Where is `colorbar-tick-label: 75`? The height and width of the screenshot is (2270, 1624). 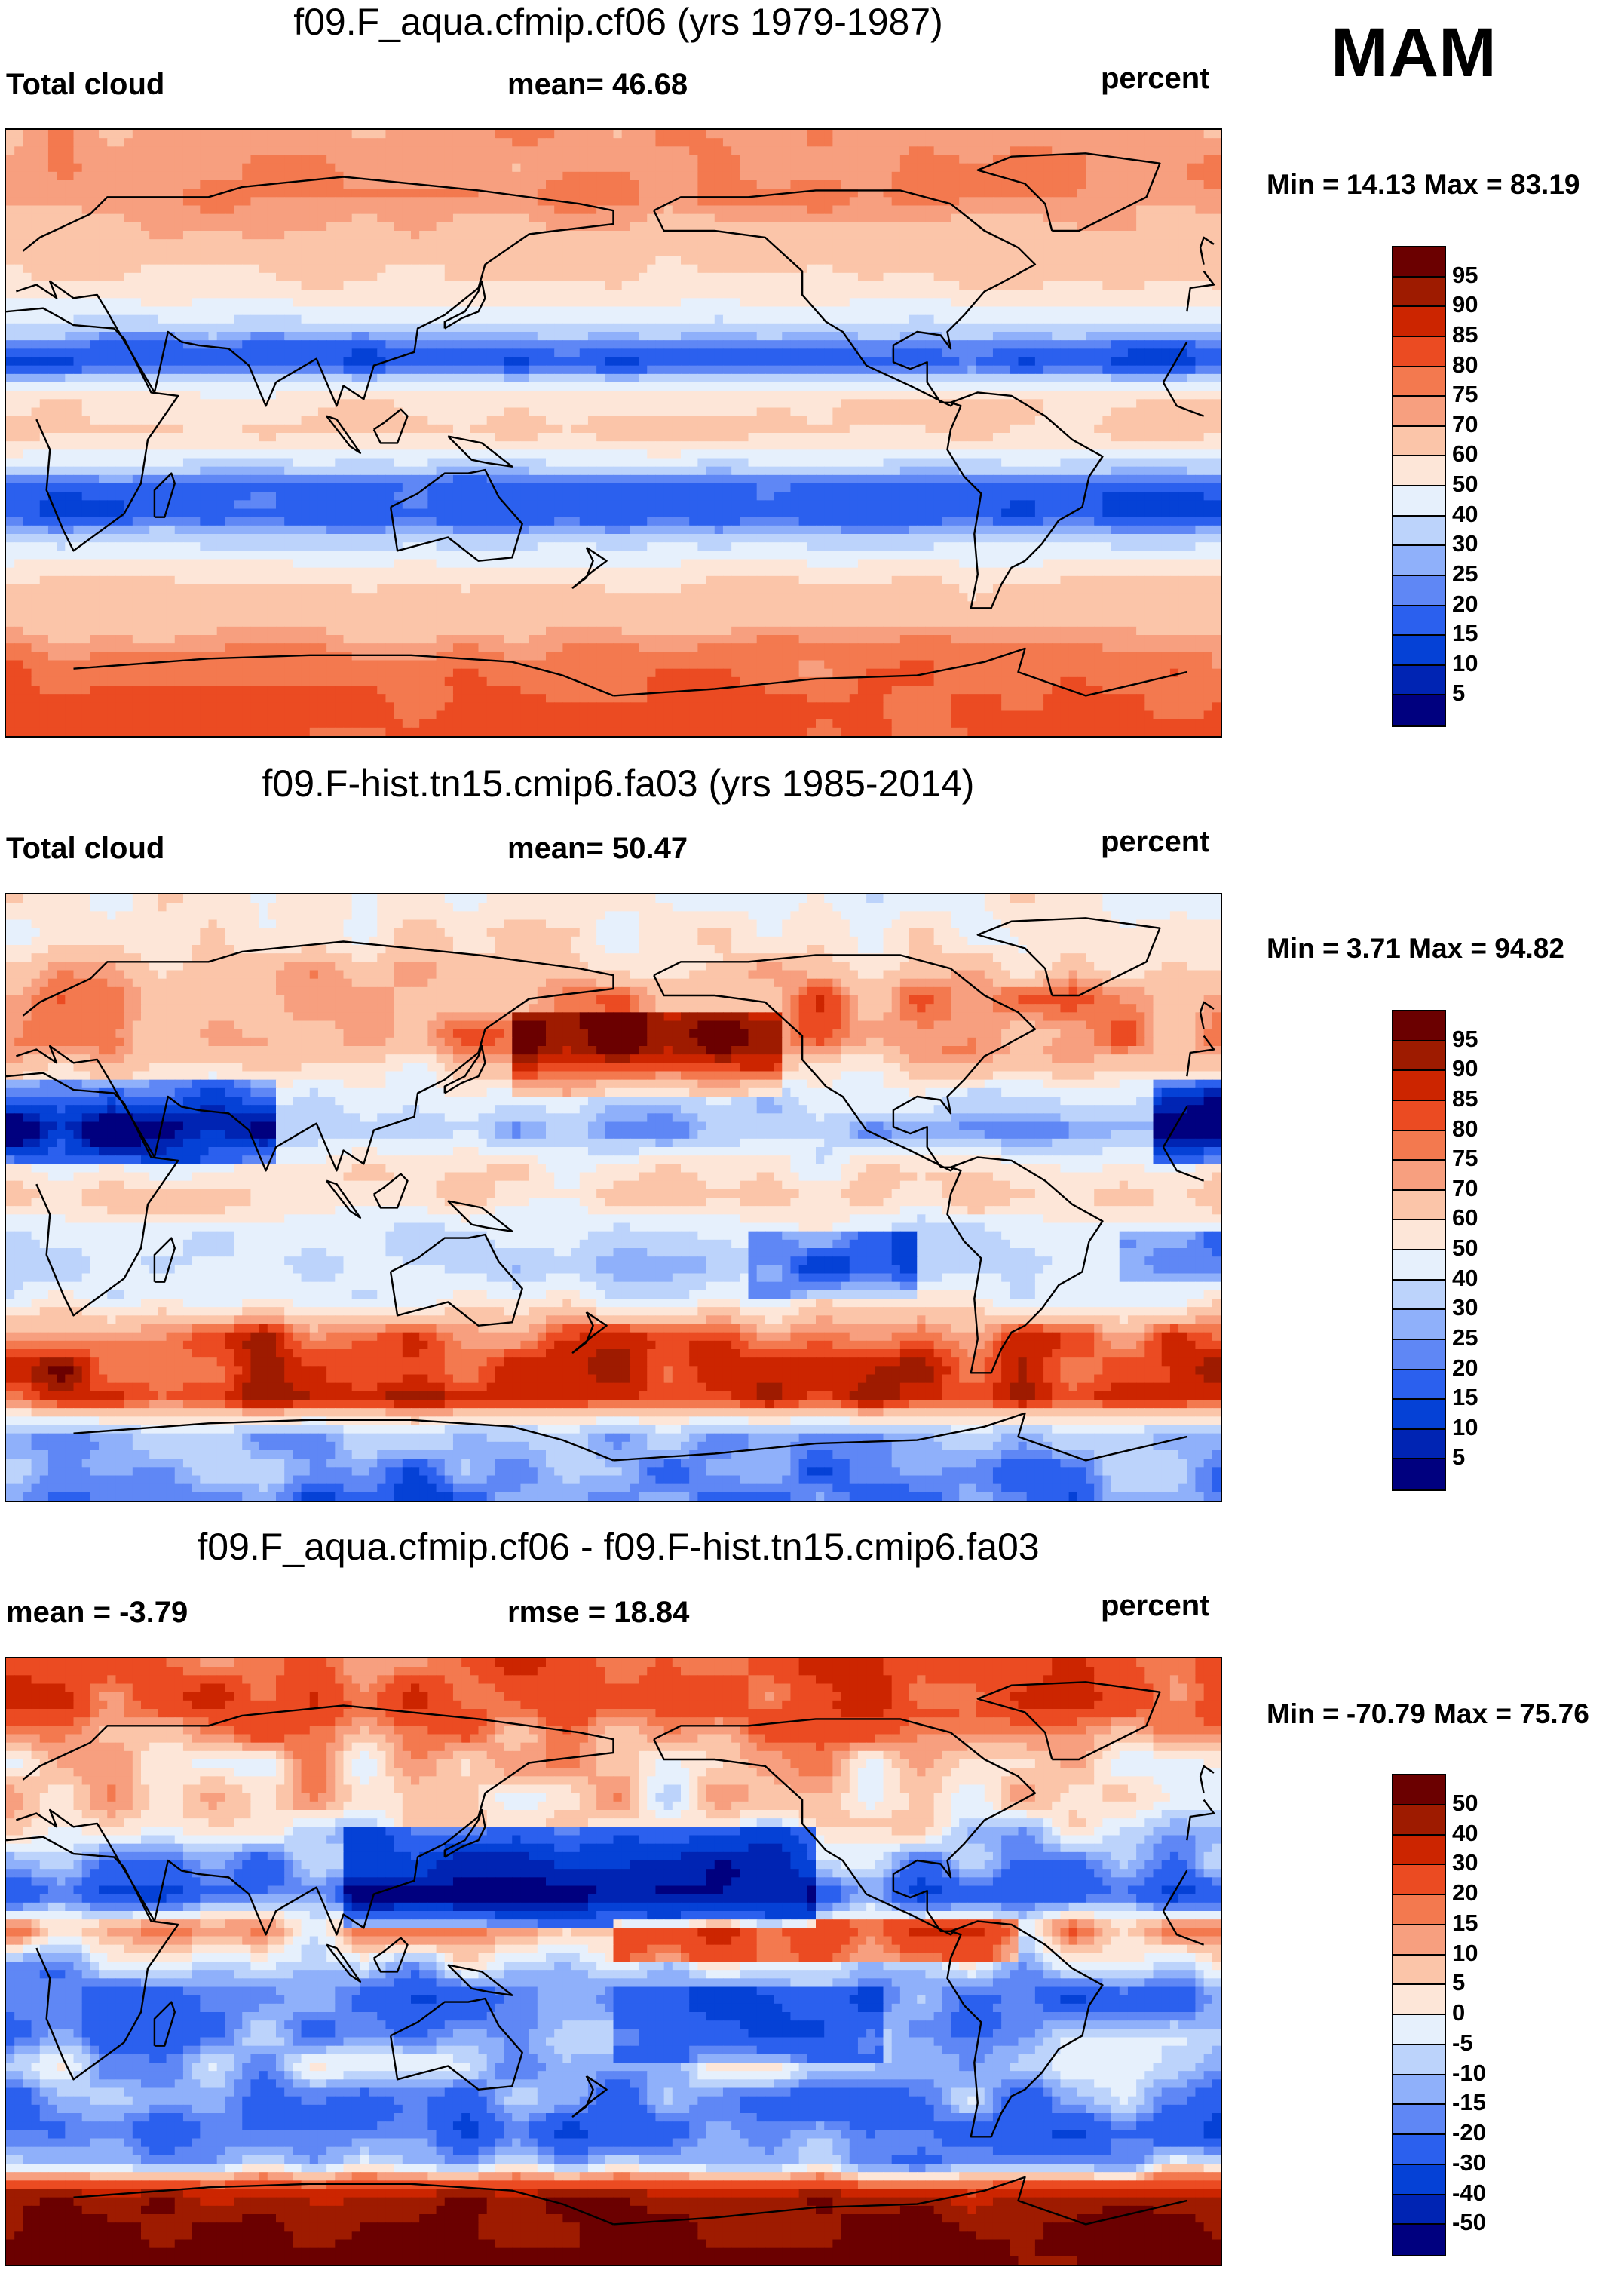
colorbar-tick-label: 75 is located at coordinates (1465, 1159).